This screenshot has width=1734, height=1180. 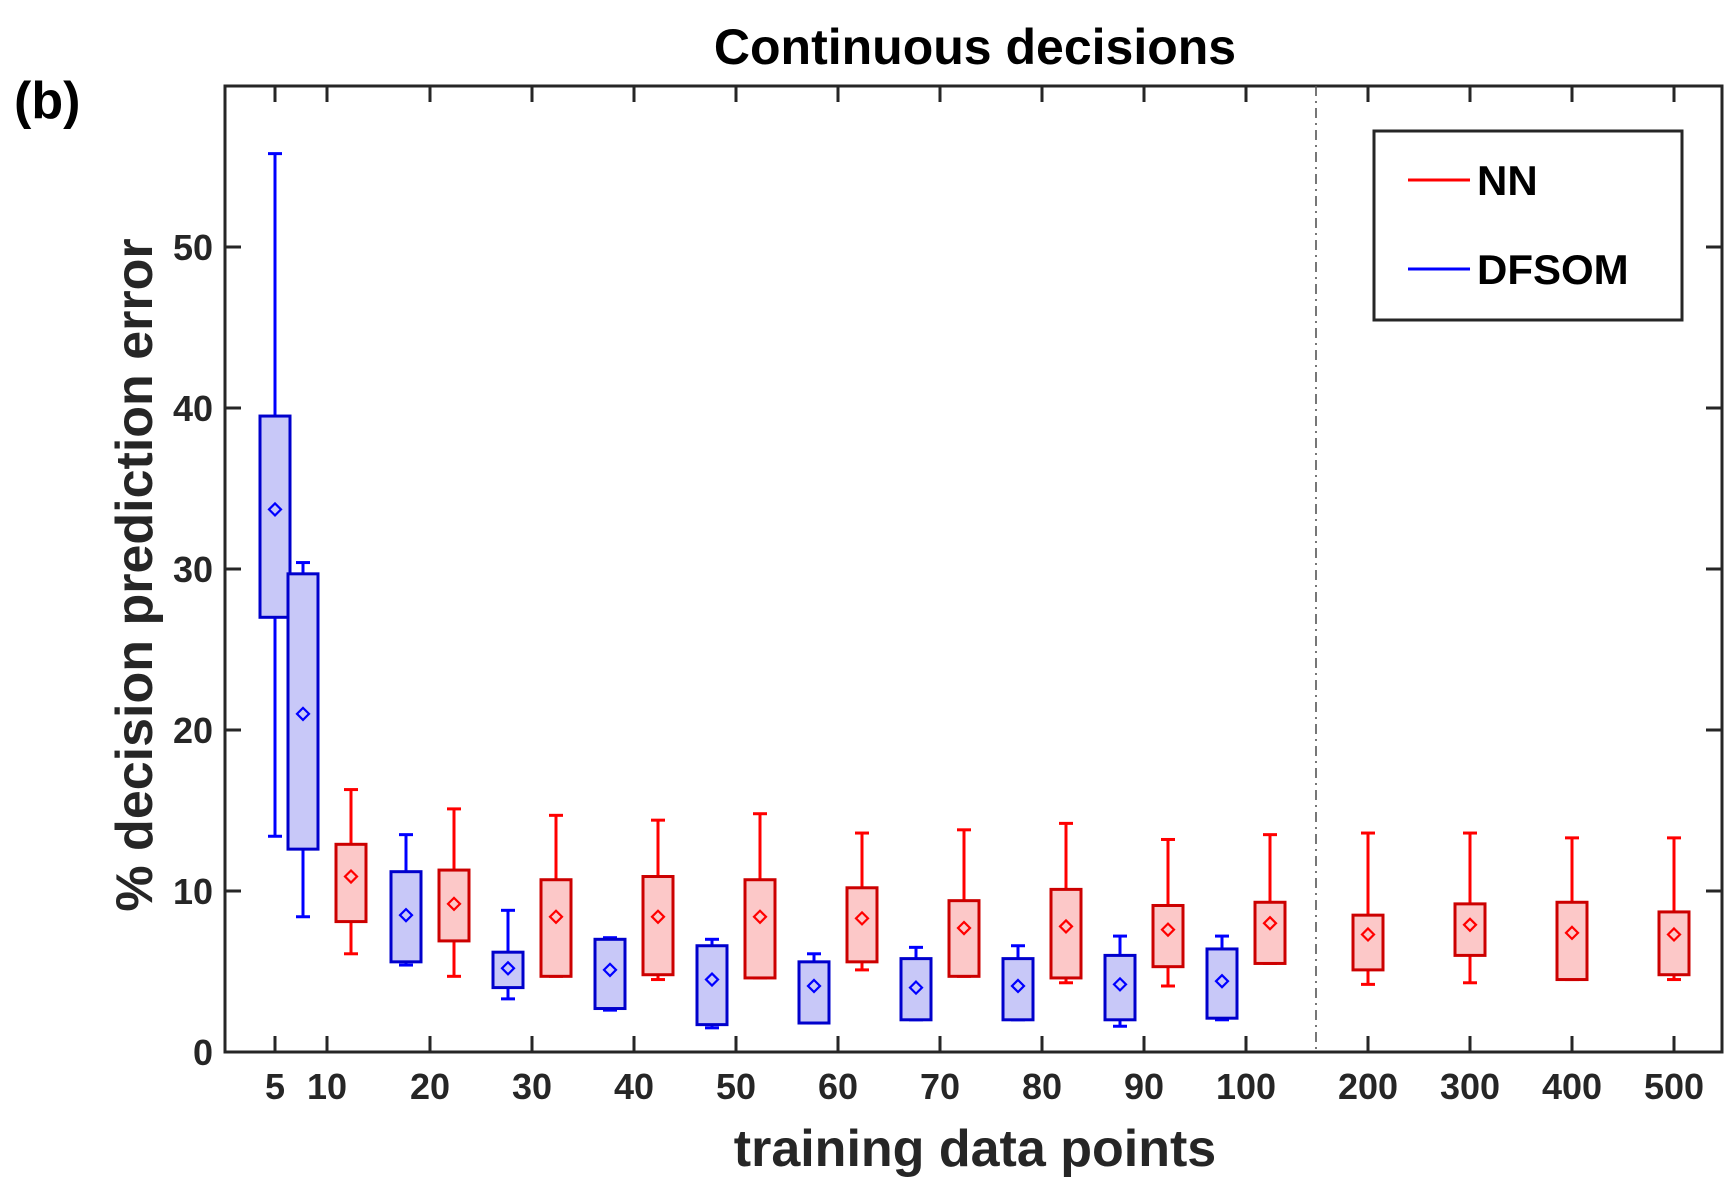 What do you see at coordinates (1042, 1086) in the screenshot?
I see `x-tick-label: 80` at bounding box center [1042, 1086].